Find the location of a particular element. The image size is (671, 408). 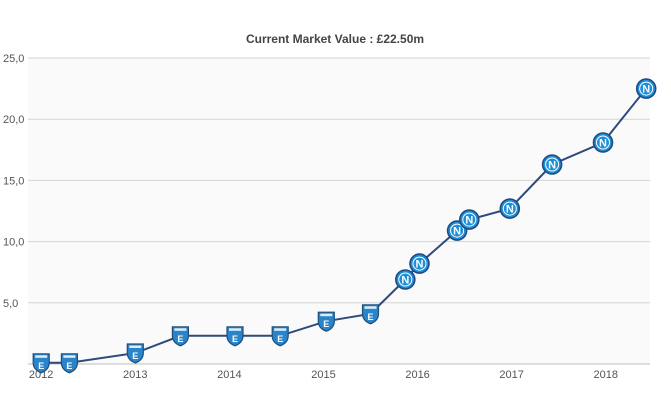

x-axis: 2012 2013 2014 2015 2016 2017 2018 is located at coordinates (323, 375).